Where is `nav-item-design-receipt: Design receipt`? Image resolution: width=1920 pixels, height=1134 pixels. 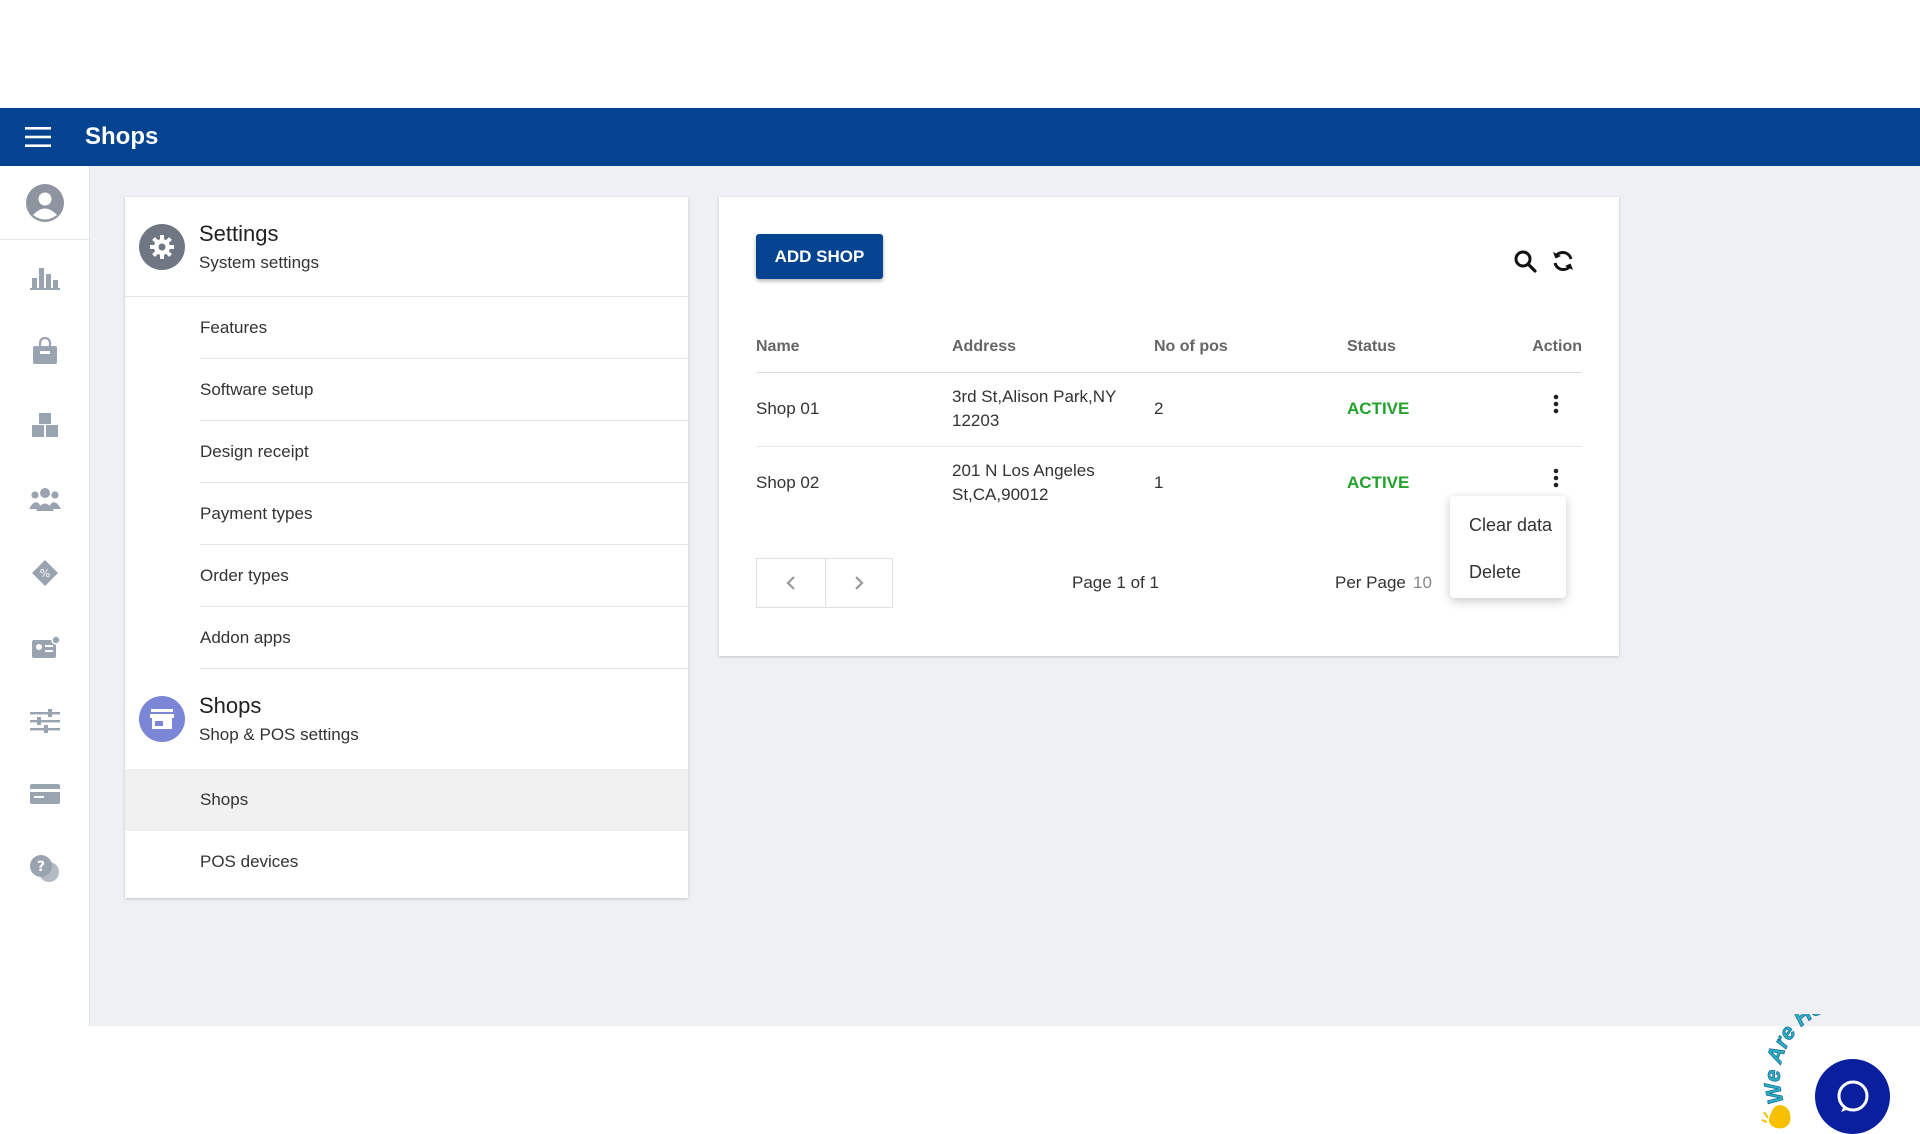
nav-item-design-receipt: Design receipt is located at coordinates (444, 452).